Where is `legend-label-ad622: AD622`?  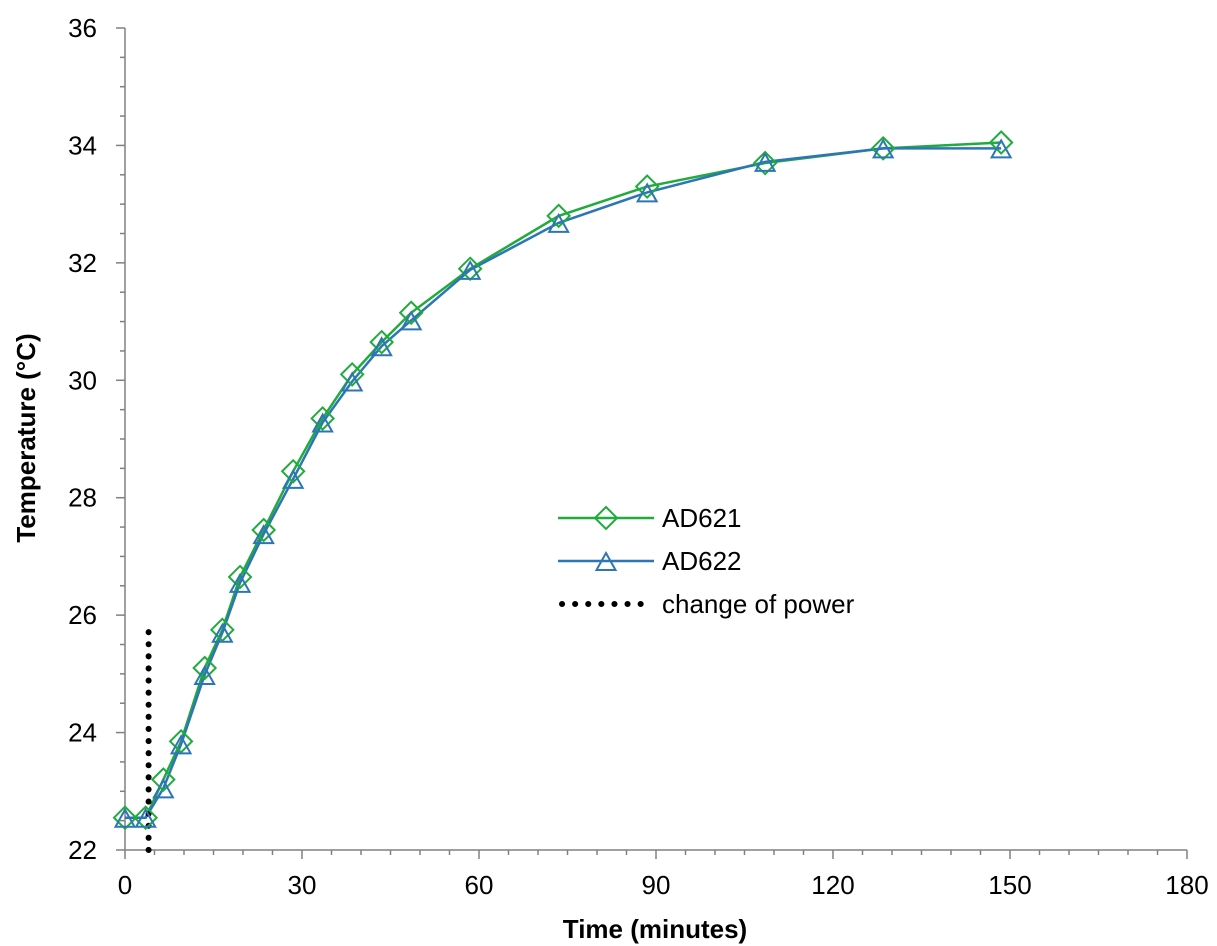 legend-label-ad622: AD622 is located at coordinates (702, 561).